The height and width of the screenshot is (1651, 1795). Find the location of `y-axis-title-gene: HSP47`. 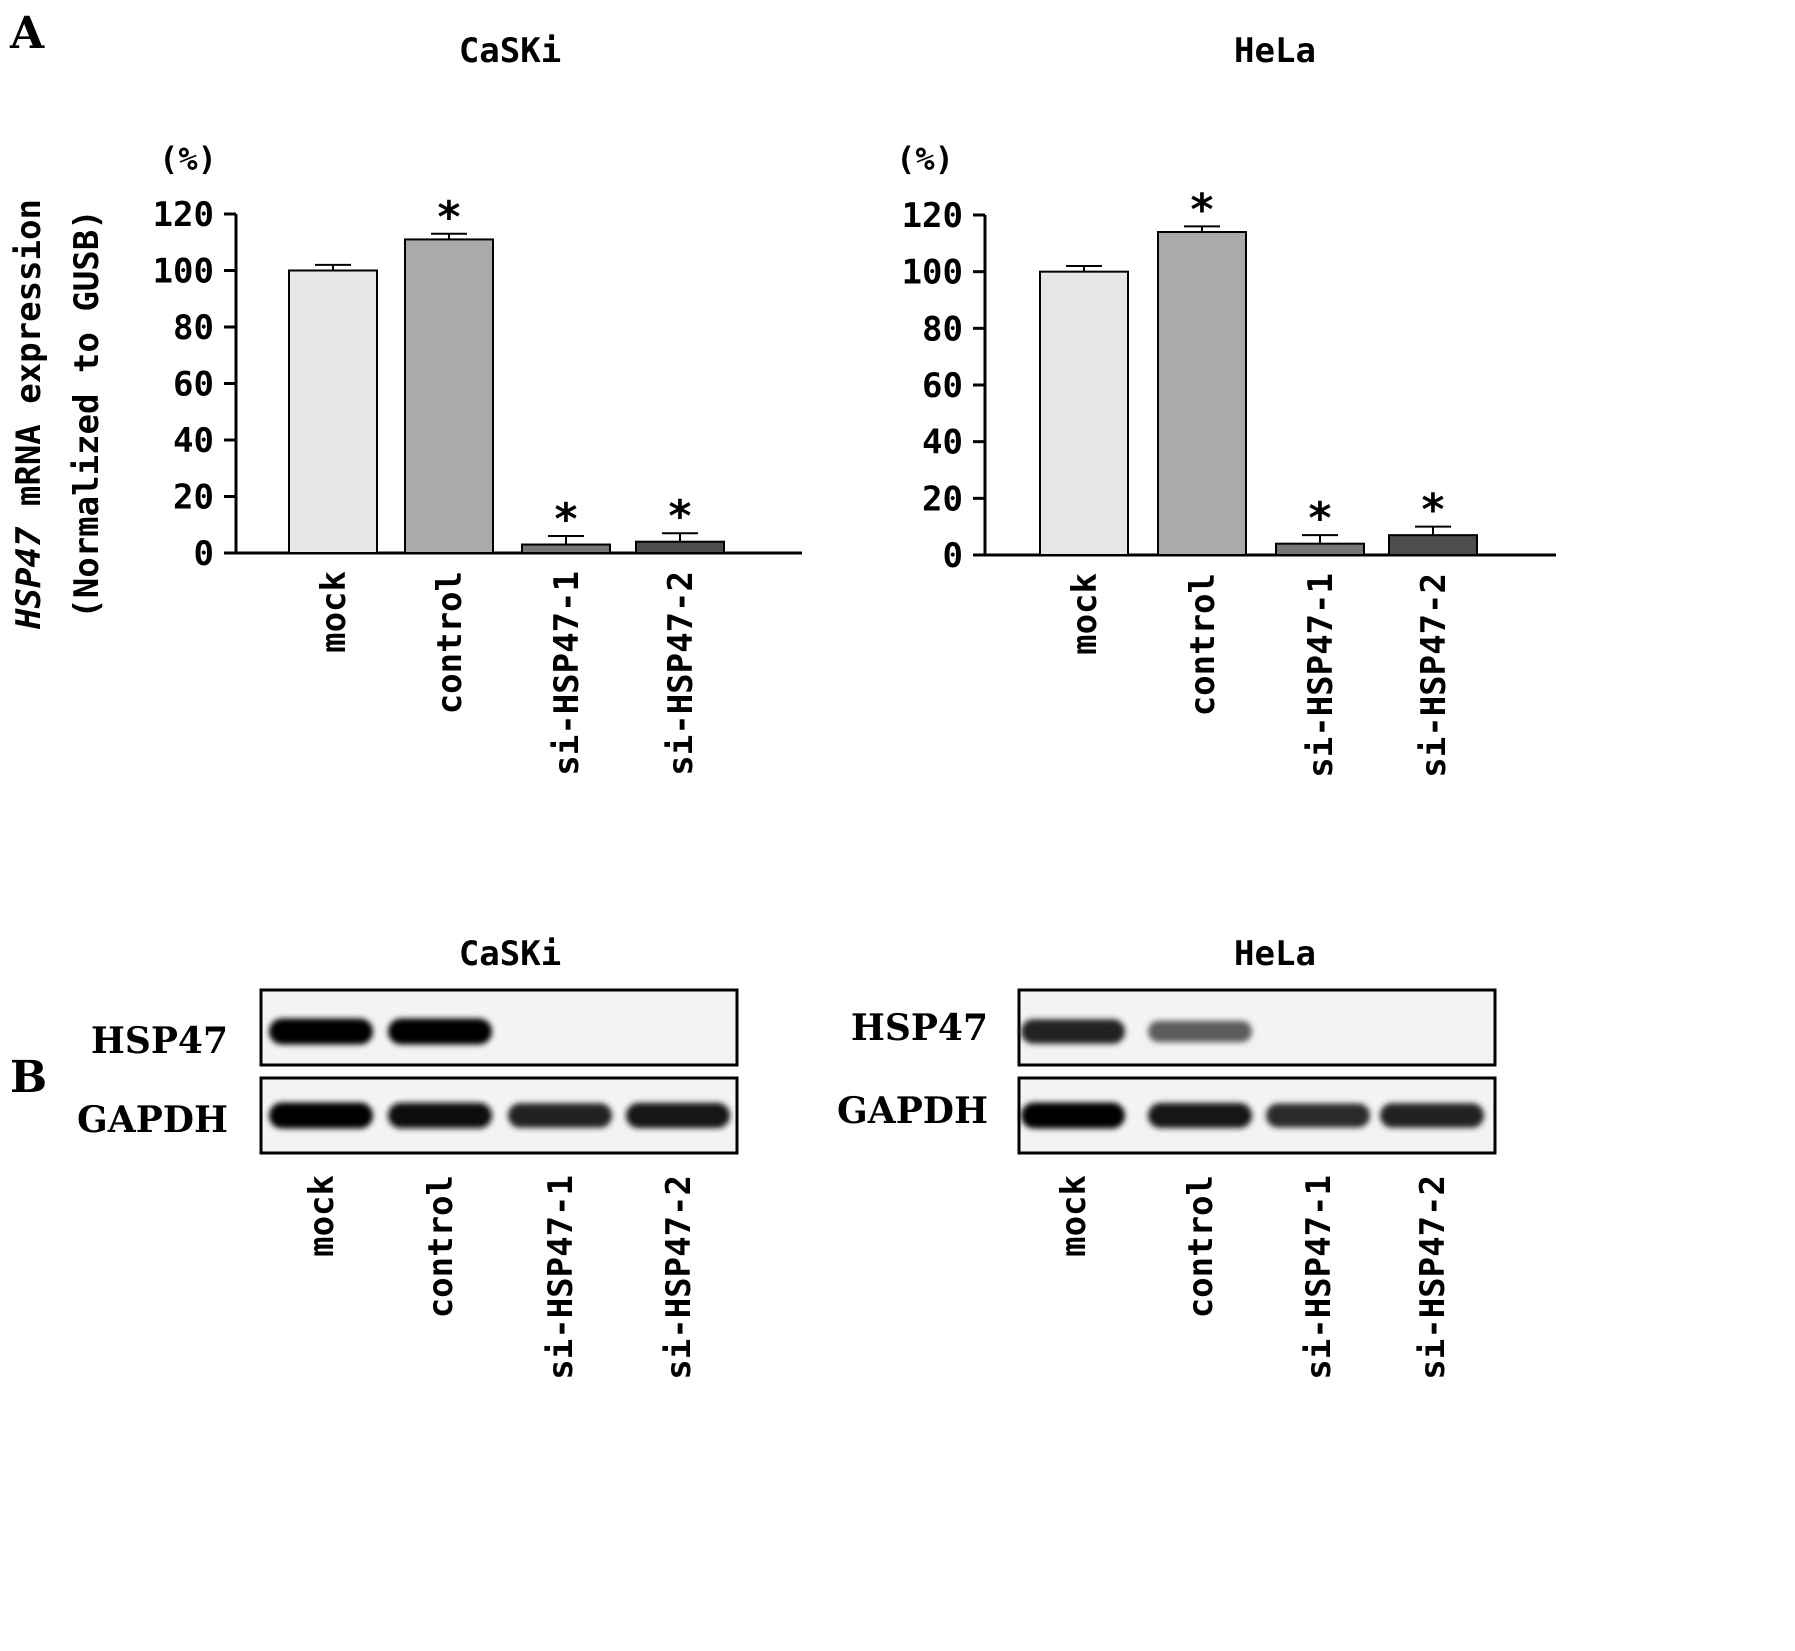

y-axis-title-gene: HSP47 is located at coordinates (29, 578).